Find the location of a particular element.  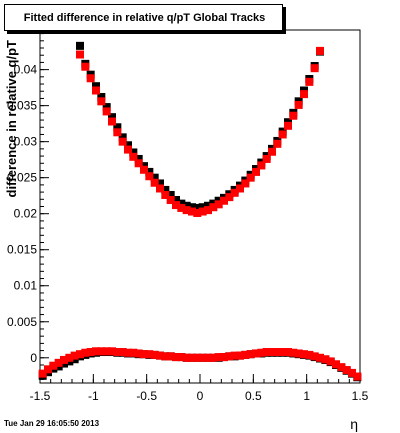

x-tick-label: 1.5 is located at coordinates (360, 396).